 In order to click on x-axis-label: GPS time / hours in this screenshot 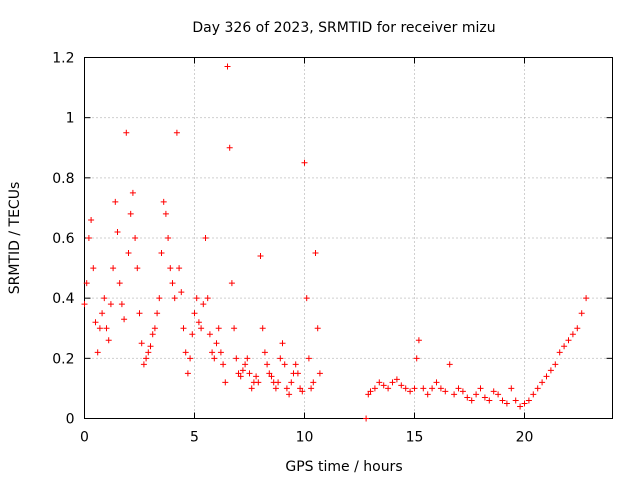, I will do `click(343, 467)`.